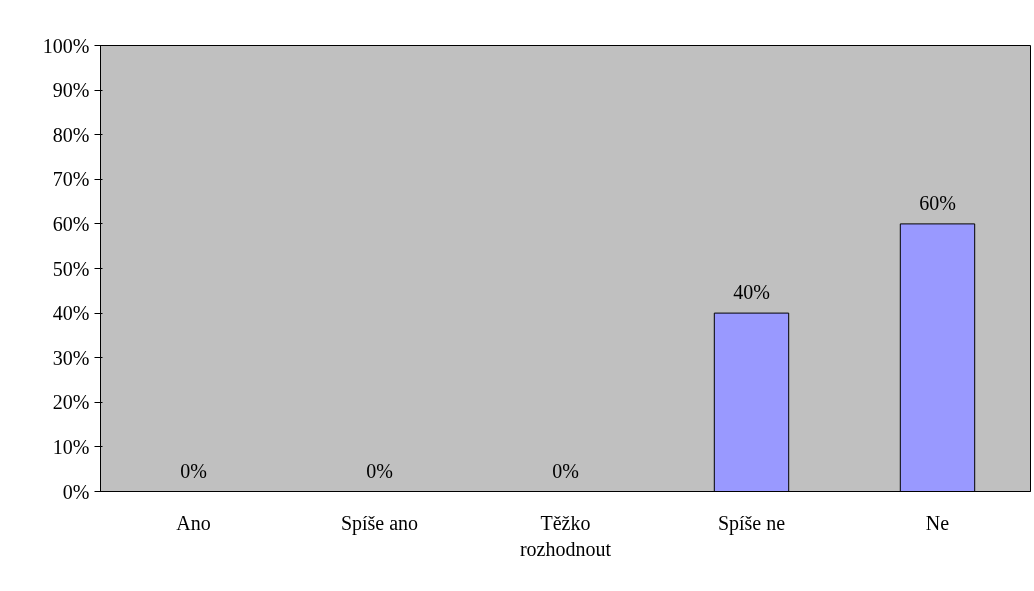 The height and width of the screenshot is (591, 1034). I want to click on x-tick-label: Ne, so click(937, 522).